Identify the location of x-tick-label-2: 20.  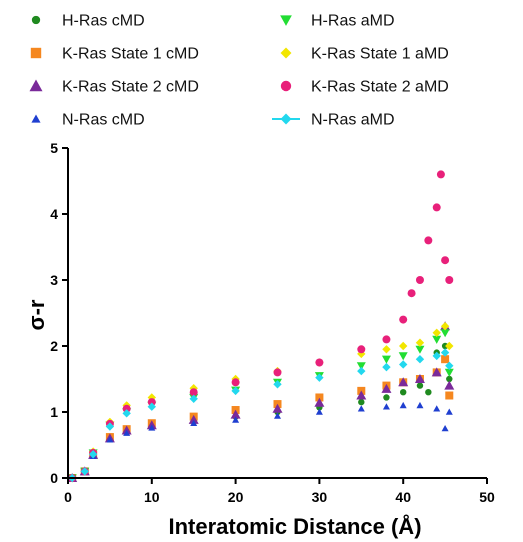
(236, 497).